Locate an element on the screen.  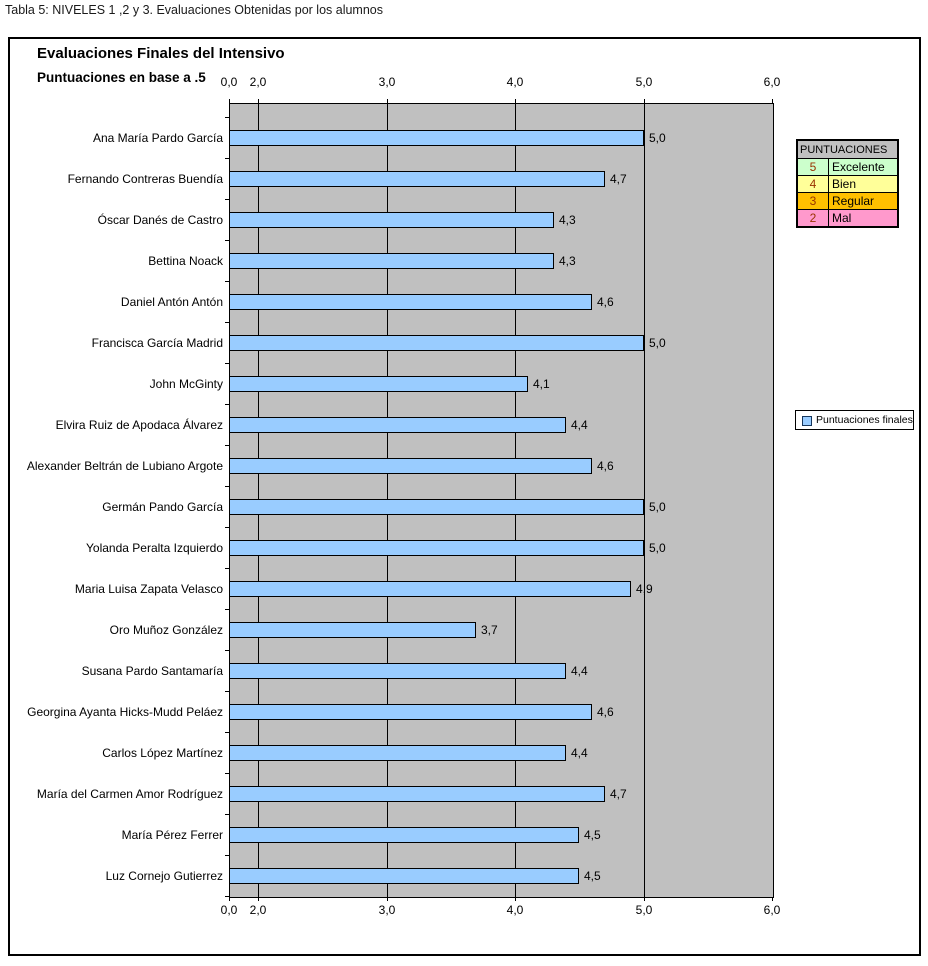
score-key-header: PUNTUACIONES is located at coordinates (847, 149).